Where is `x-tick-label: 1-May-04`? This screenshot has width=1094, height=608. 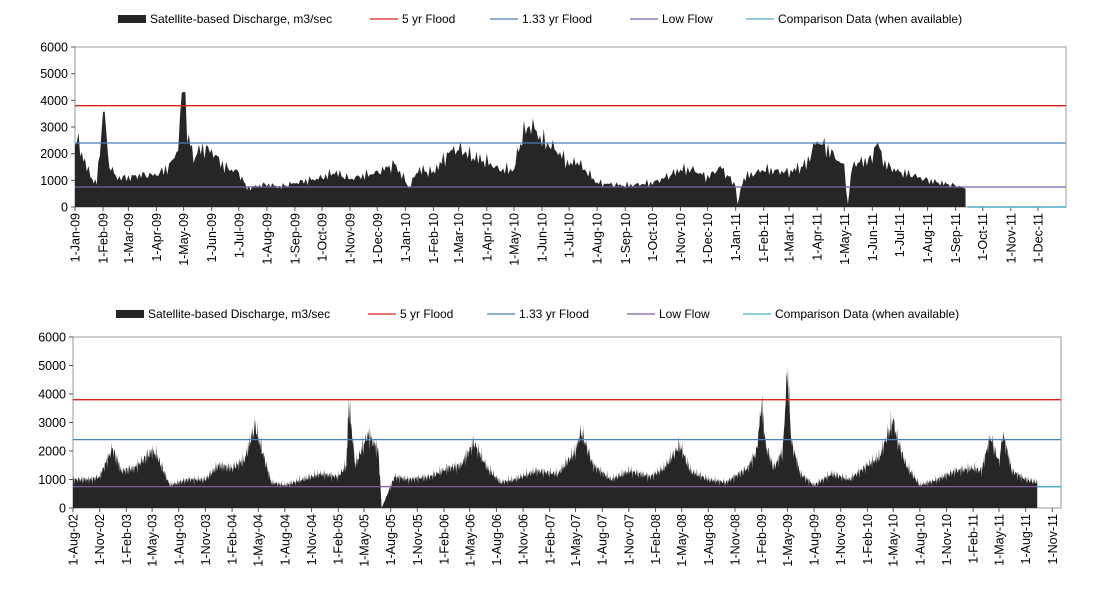
x-tick-label: 1-May-04 is located at coordinates (259, 540).